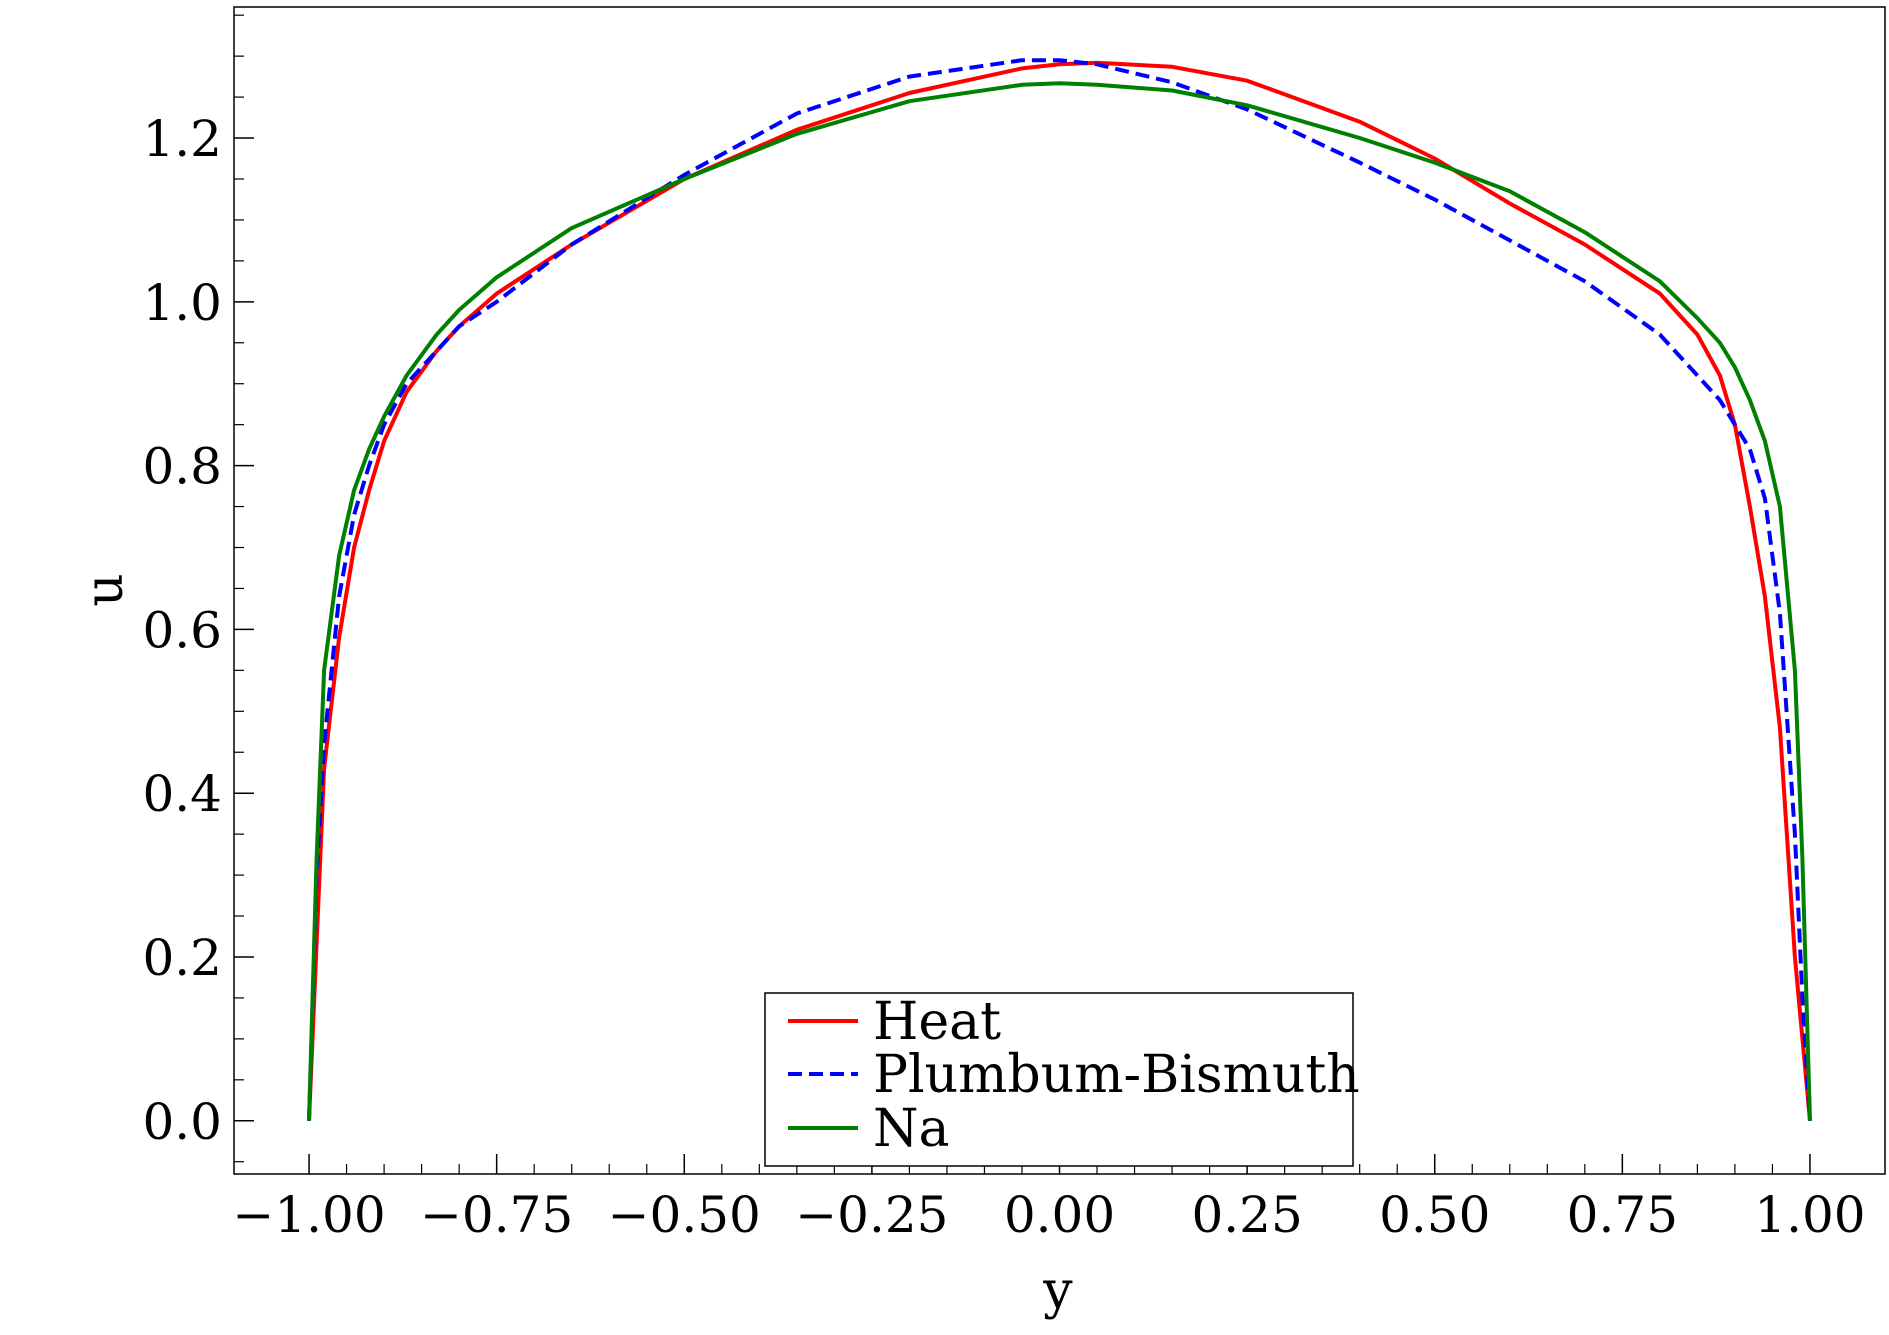 The image size is (1889, 1335). Describe the element at coordinates (182, 303) in the screenshot. I see `y-tick-label: 1.0` at that location.